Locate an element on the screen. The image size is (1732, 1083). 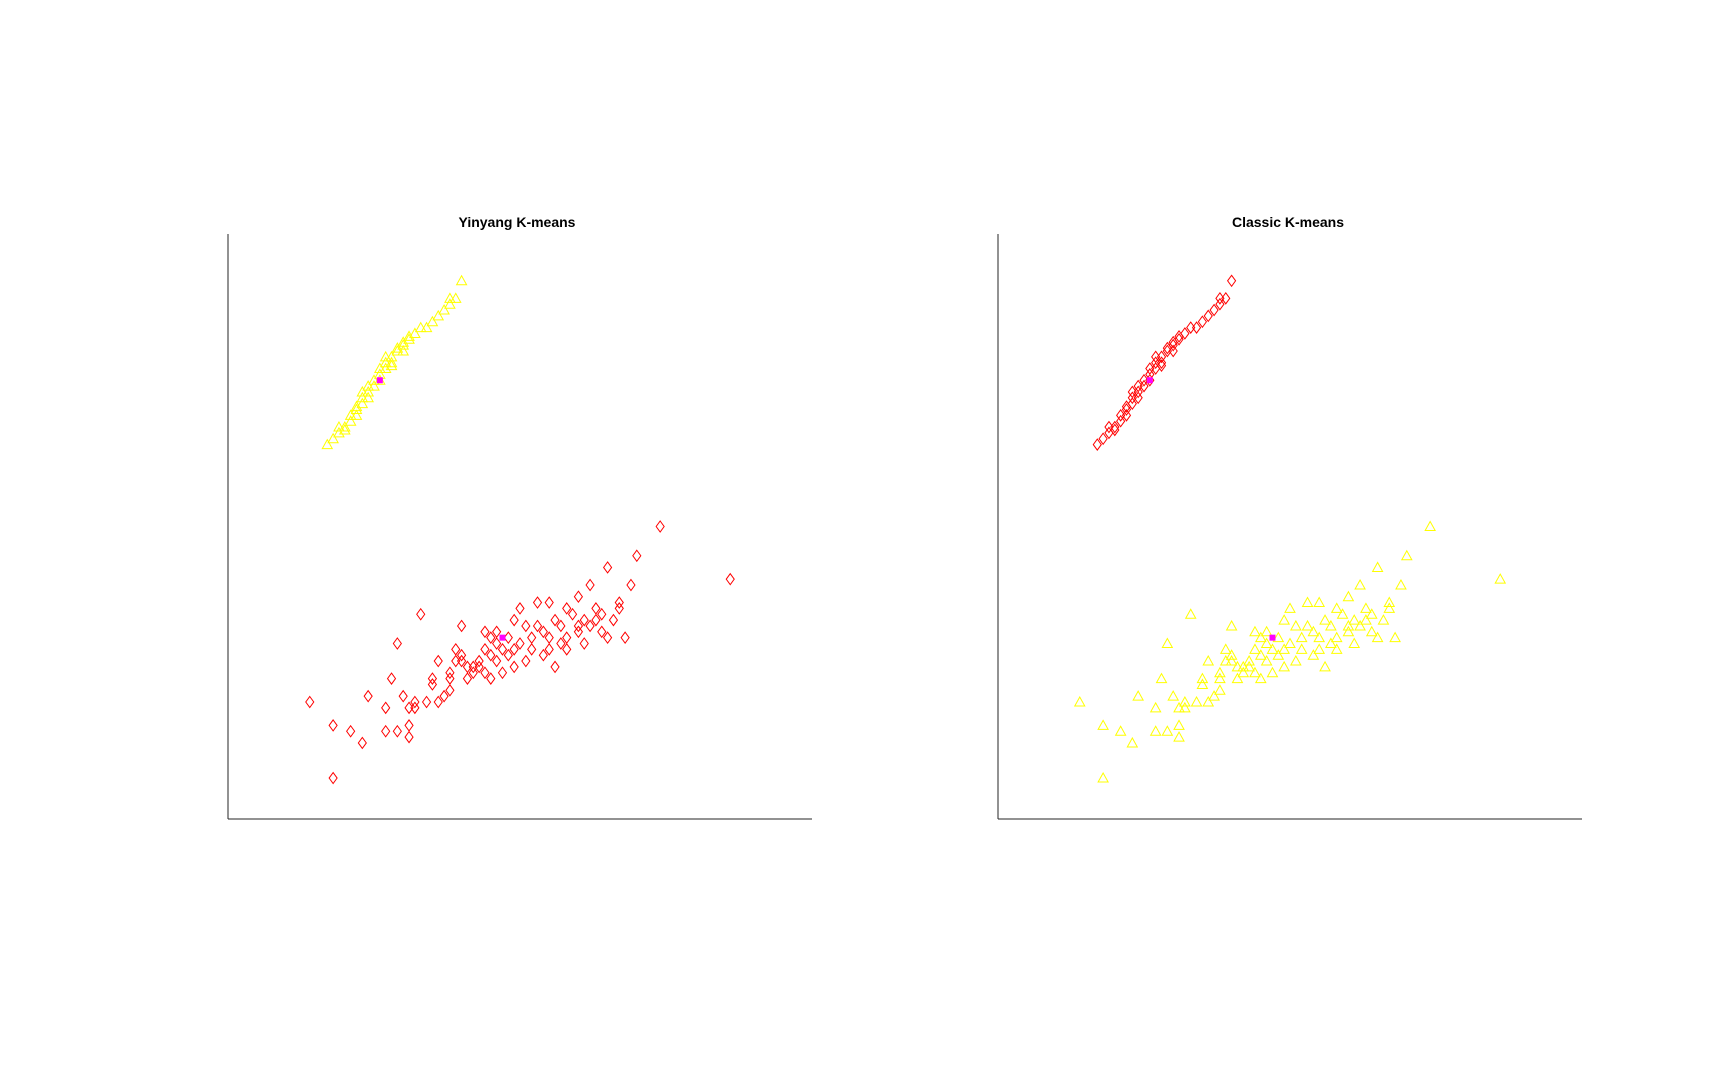
plot-title: Yinyang K-means is located at coordinates (517, 222).